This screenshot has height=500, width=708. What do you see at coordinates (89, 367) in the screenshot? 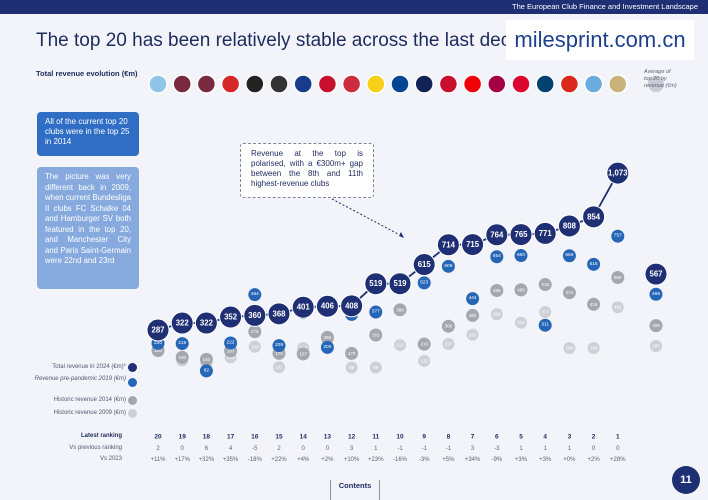
I see `legend-label-2024: Total revenue in 2024 (€m)*` at bounding box center [89, 367].